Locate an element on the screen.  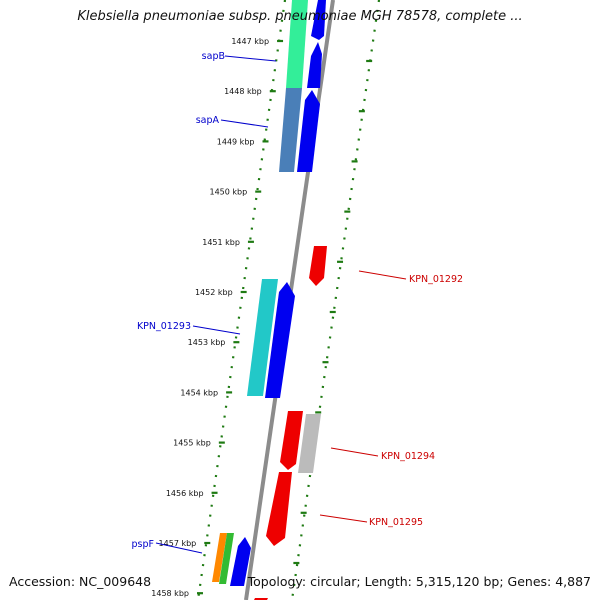
label-sapA: sapA is located at coordinates (208, 120).